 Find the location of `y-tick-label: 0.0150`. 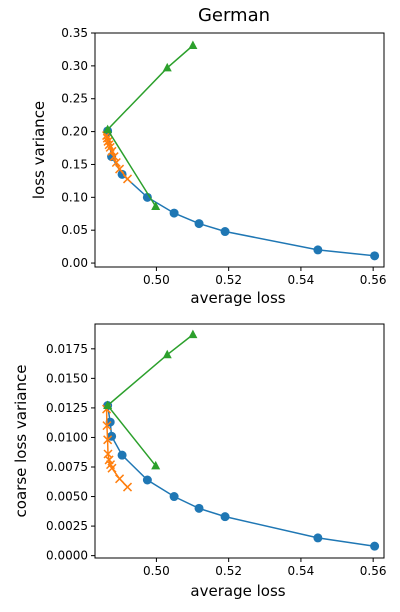

y-tick-label: 0.0150 is located at coordinates (67, 378).